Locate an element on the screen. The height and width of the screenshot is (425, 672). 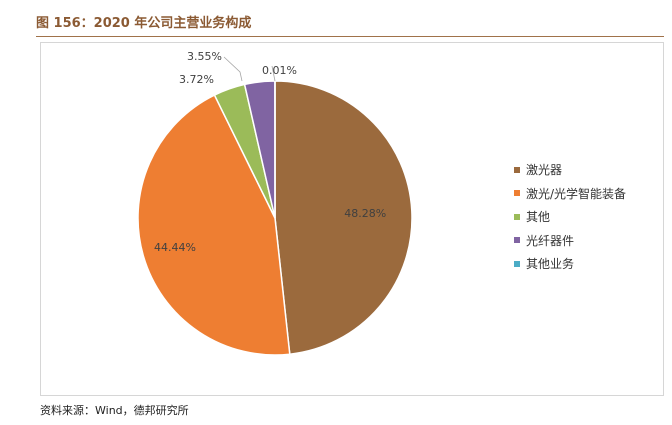
data-label-2: 3.72% is located at coordinates (196, 79).